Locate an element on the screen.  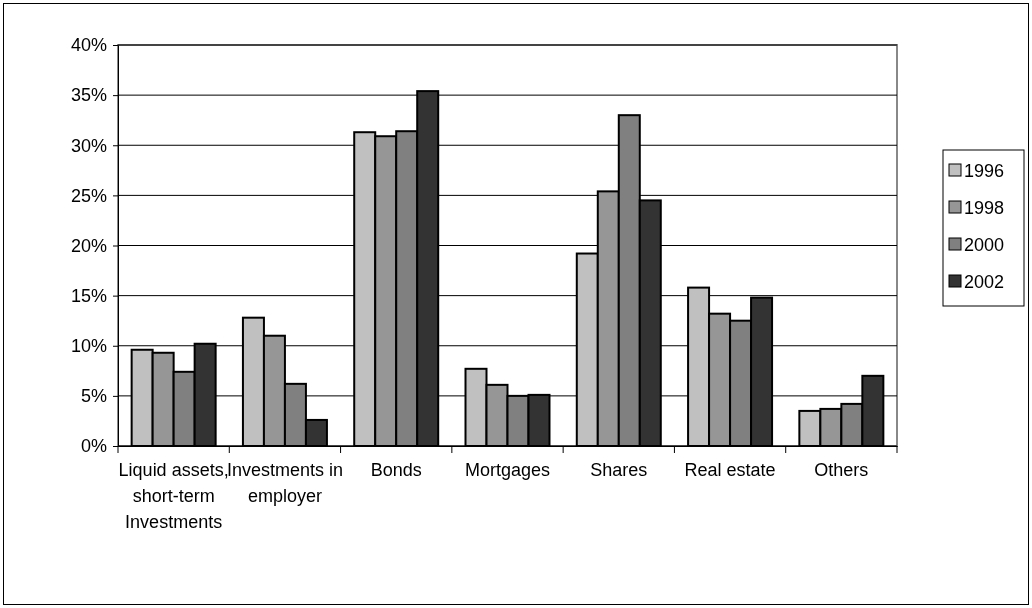
y-tick-label: 30% is located at coordinates (88, 145).